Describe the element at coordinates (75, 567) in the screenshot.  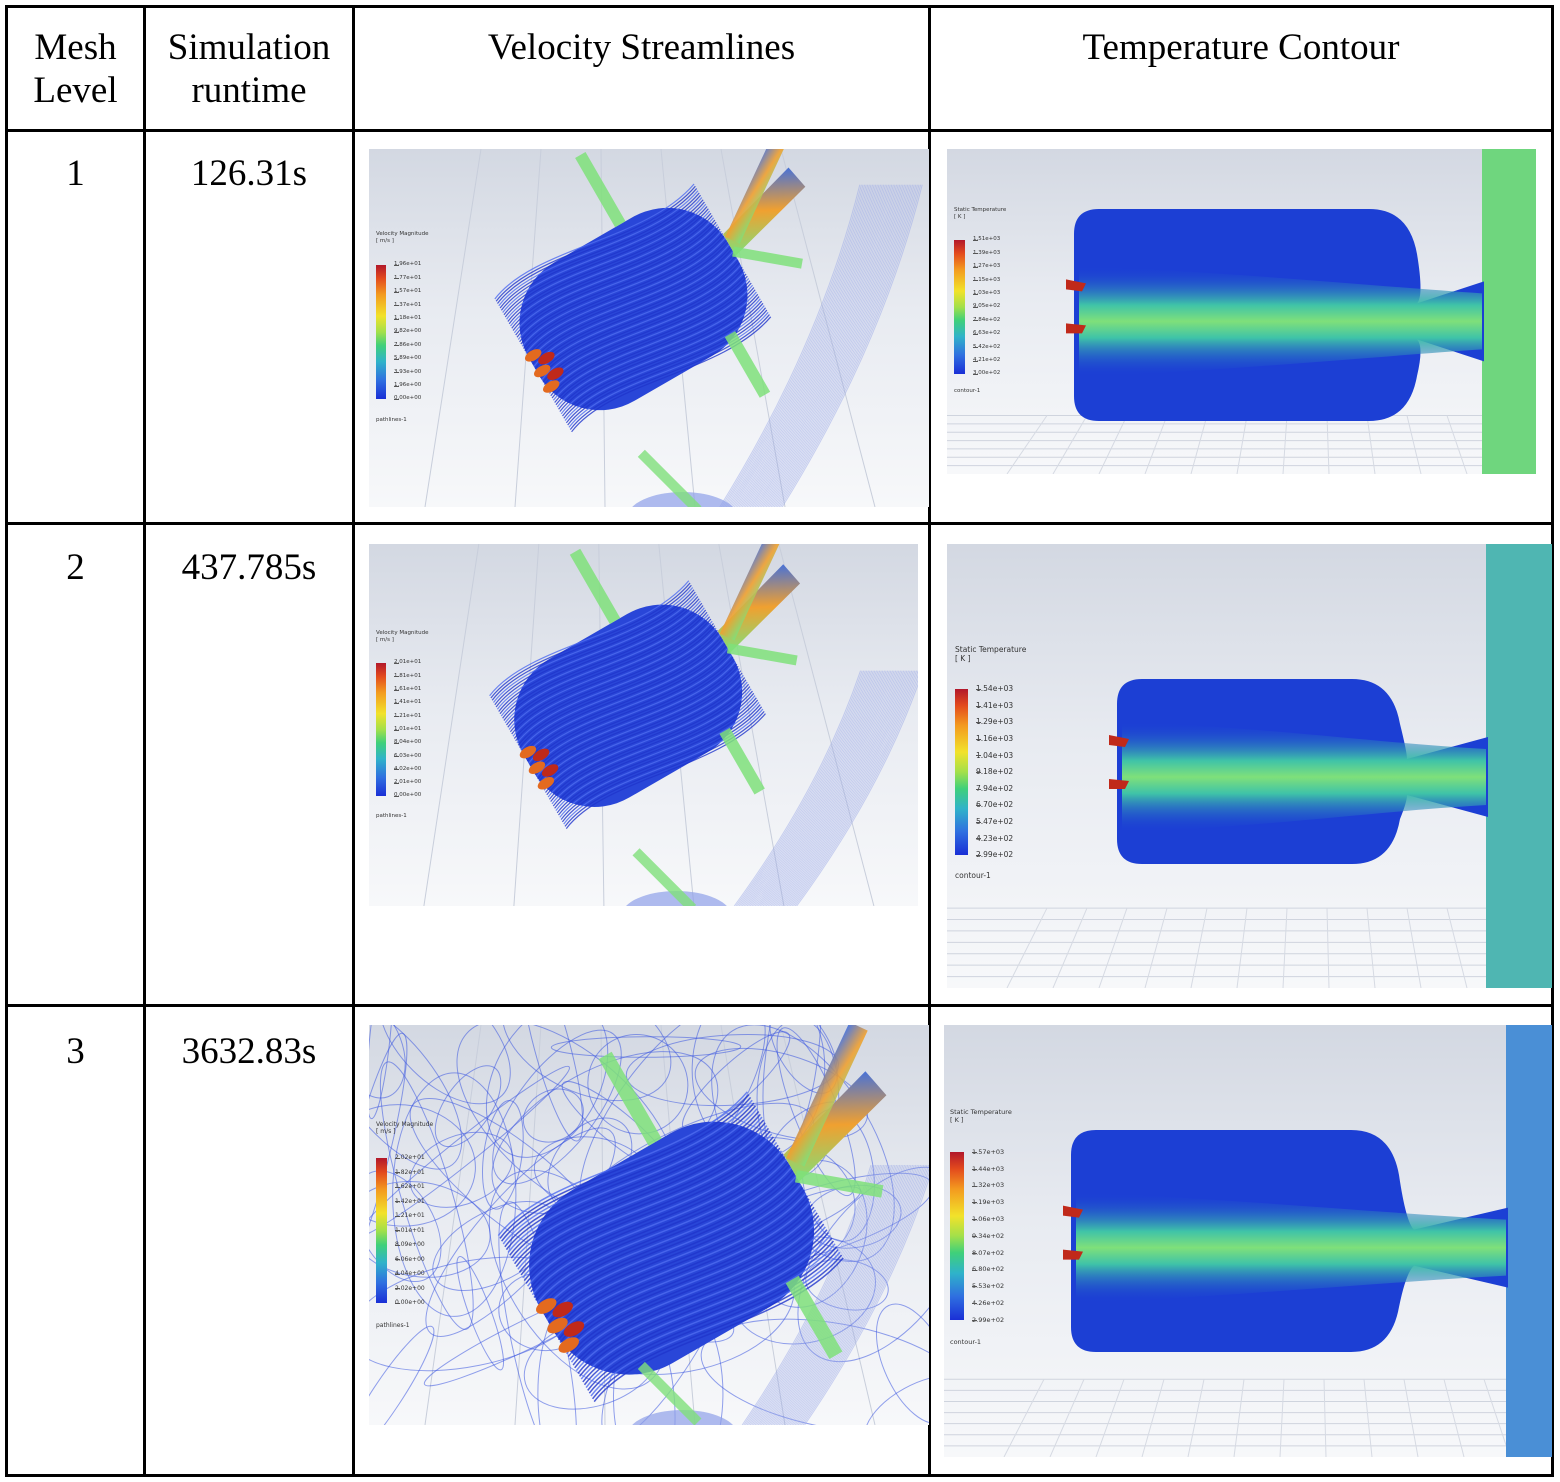
I see `mesh-level-cell: 2` at that location.